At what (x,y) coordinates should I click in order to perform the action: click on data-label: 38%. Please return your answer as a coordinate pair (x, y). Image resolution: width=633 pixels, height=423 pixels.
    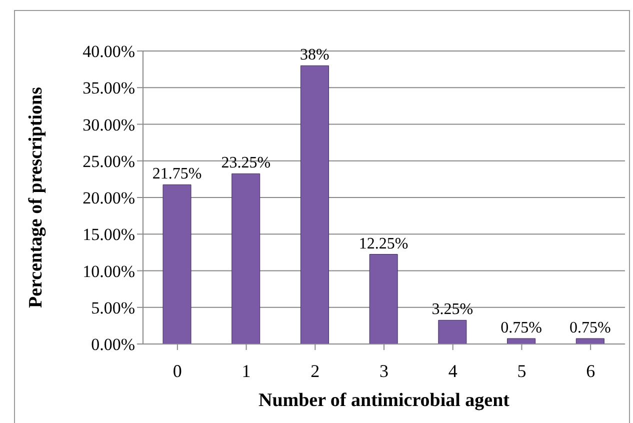
    Looking at the image, I should click on (315, 55).